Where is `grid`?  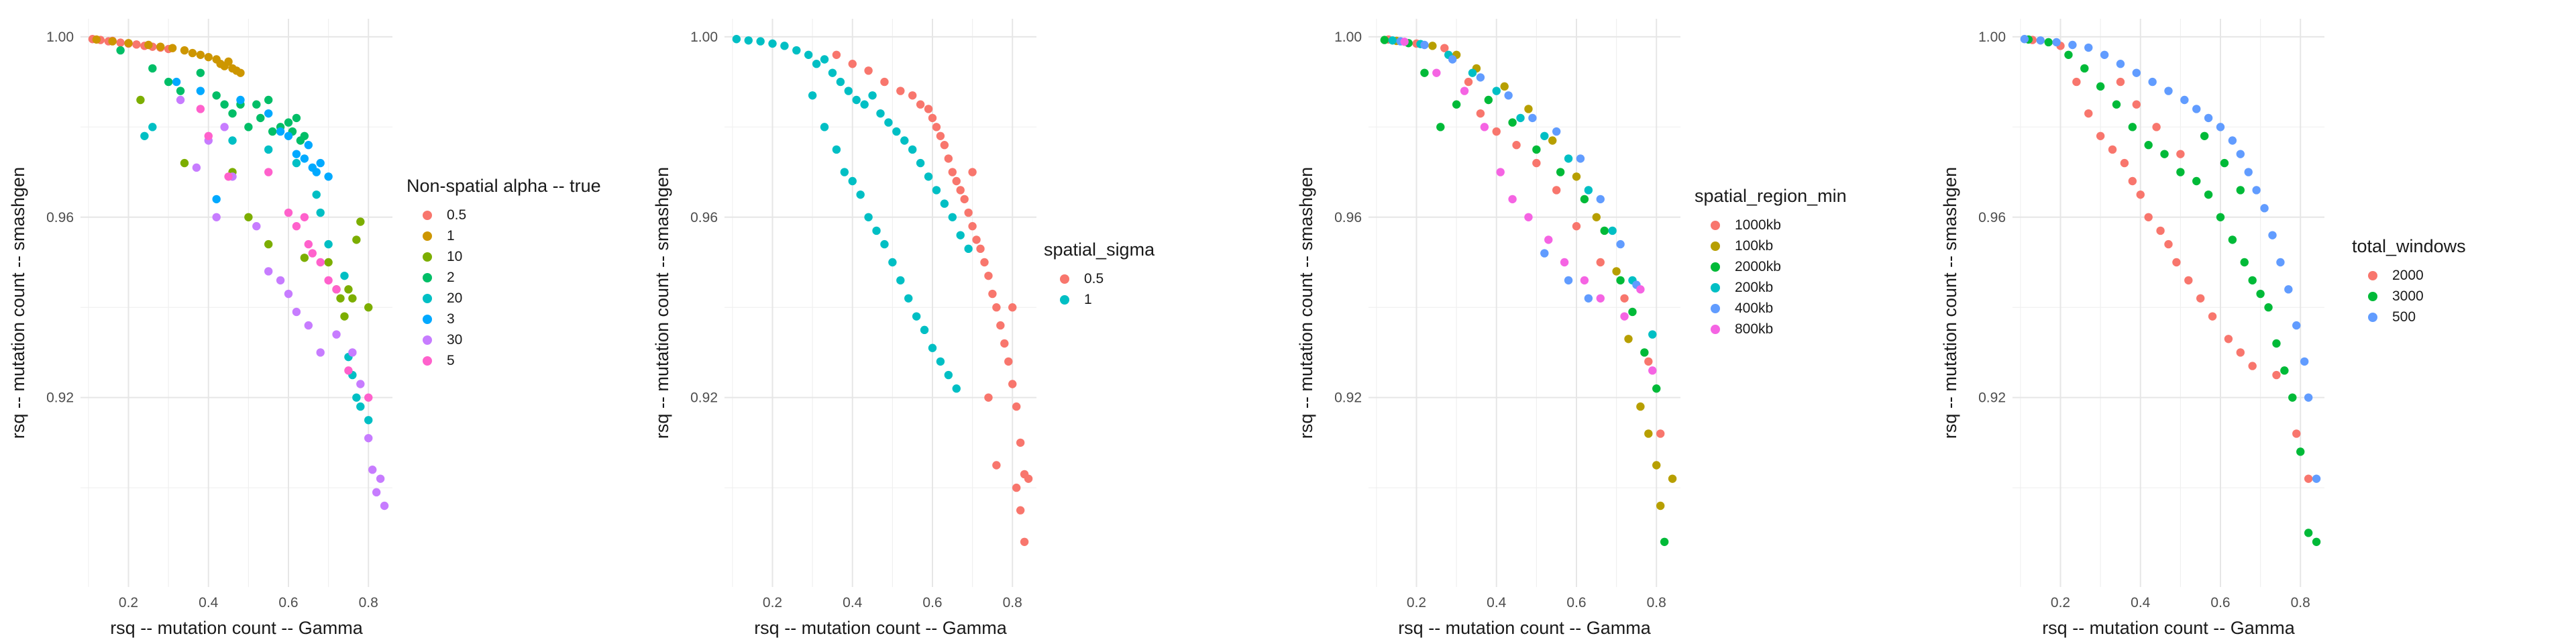
grid is located at coordinates (880, 303).